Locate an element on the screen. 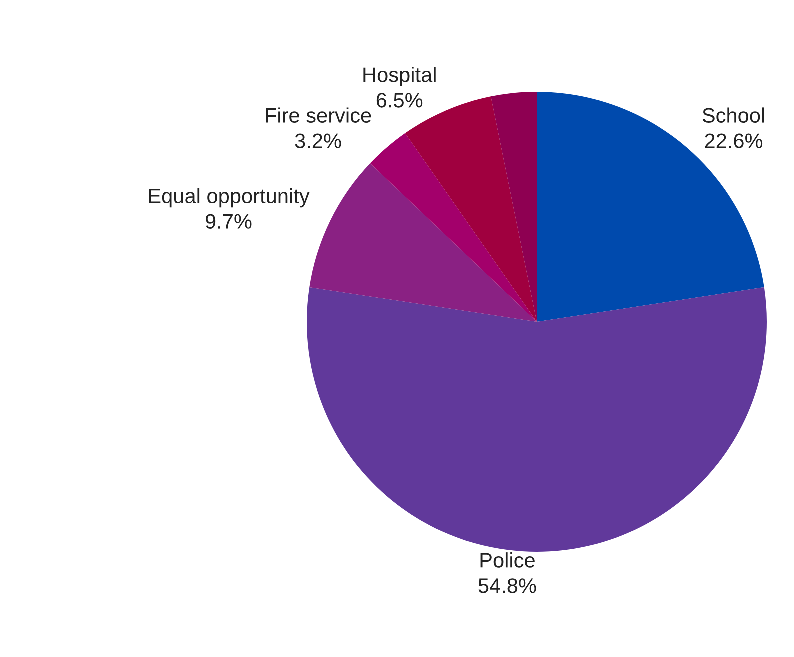  slice-label: Hospital is located at coordinates (400, 76).